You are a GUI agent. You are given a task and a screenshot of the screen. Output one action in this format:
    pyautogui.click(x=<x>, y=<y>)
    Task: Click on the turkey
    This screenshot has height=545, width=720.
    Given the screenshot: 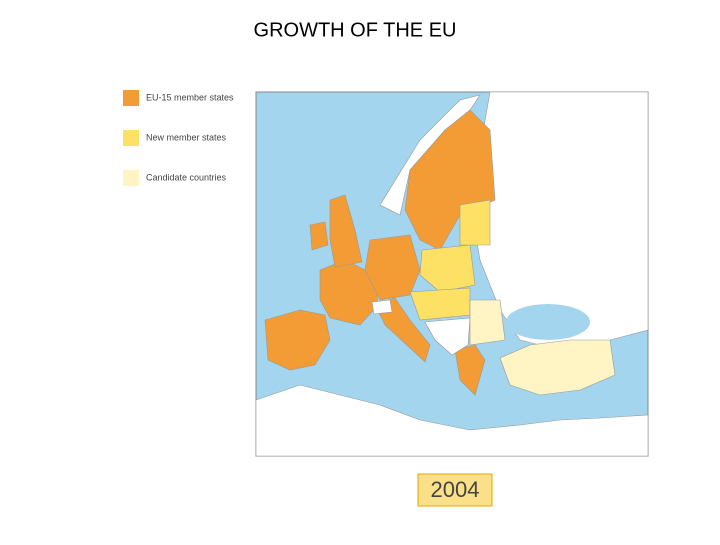 What is the action you would take?
    pyautogui.click(x=557, y=367)
    